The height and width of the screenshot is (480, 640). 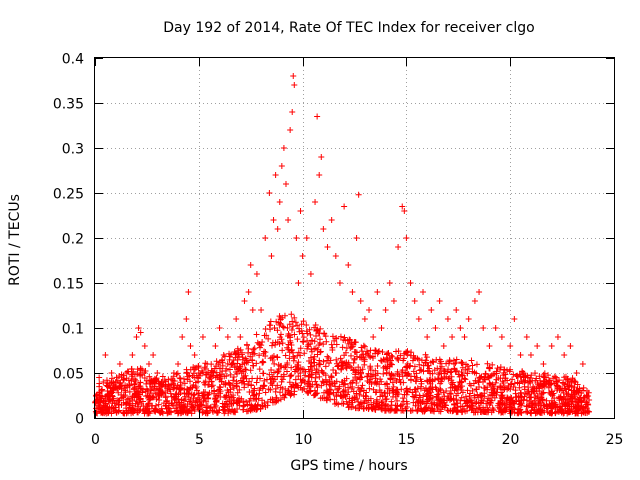 I want to click on y-axis-label: ROTI / TECUs, so click(x=15, y=240).